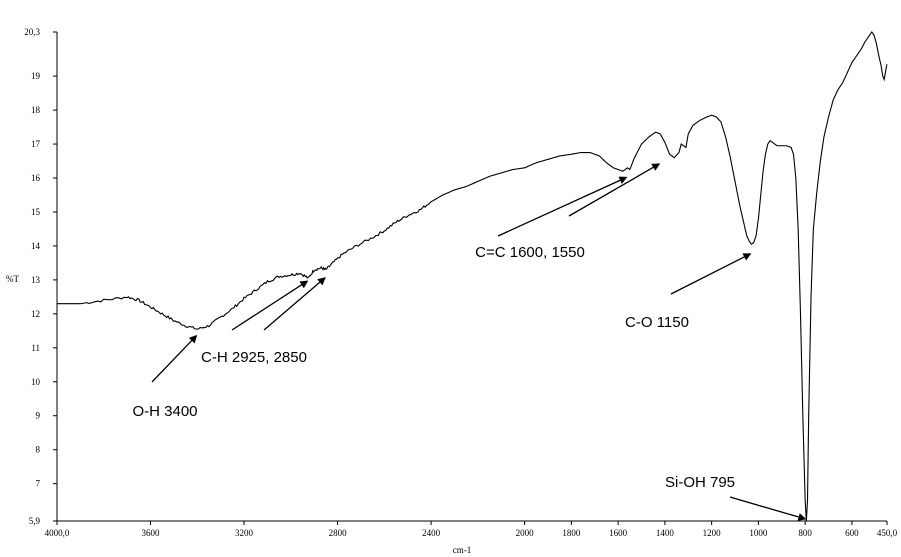 This screenshot has width=901, height=557. I want to click on x-tick-label: 3200, so click(244, 533).